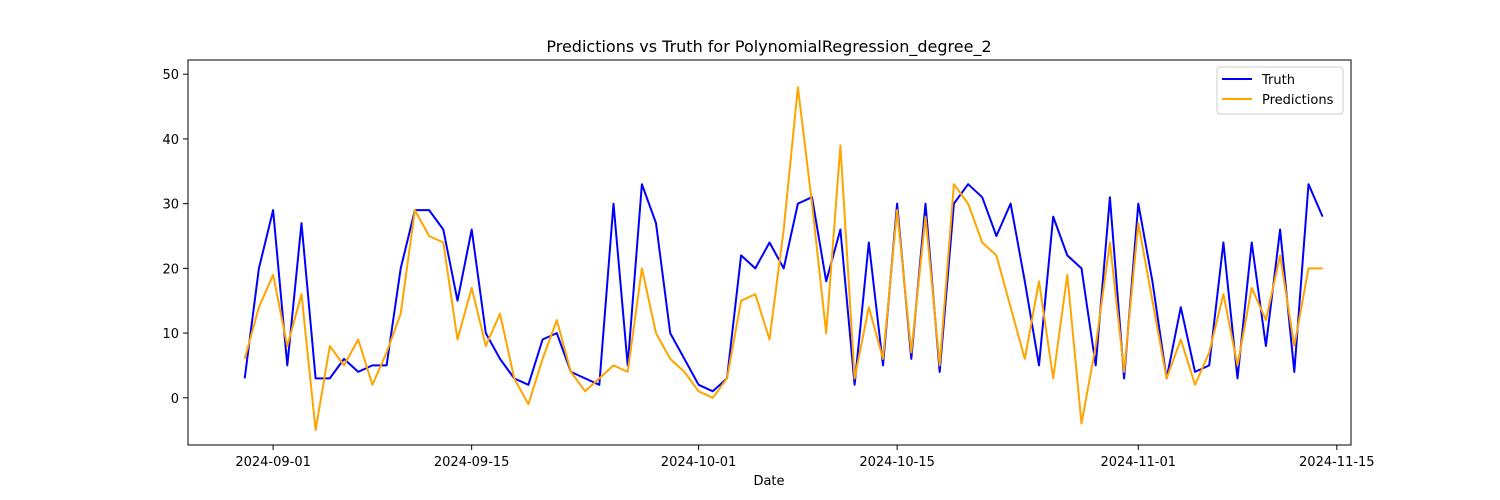  What do you see at coordinates (768, 481) in the screenshot?
I see `x-axis-label: Date` at bounding box center [768, 481].